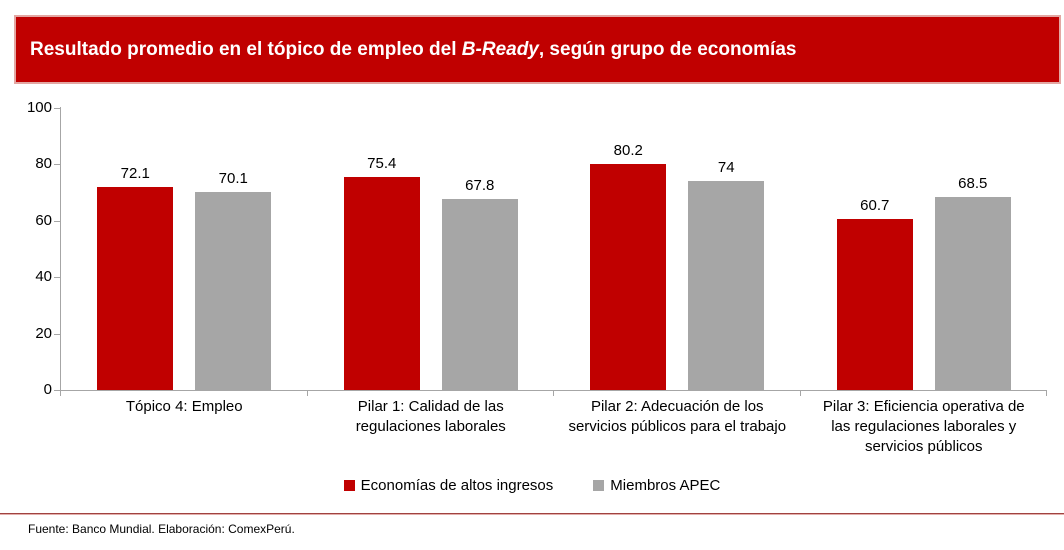 This screenshot has width=1064, height=550. What do you see at coordinates (184, 406) in the screenshot?
I see `category-label: Tópico 4: Empleo` at bounding box center [184, 406].